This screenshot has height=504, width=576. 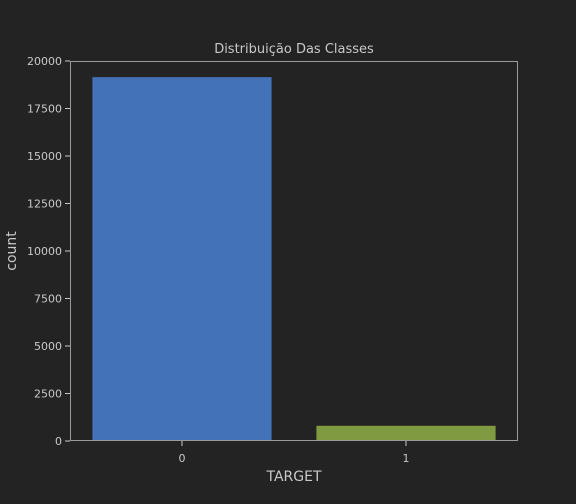 I want to click on y-tick-label: 10000, so click(x=44, y=251).